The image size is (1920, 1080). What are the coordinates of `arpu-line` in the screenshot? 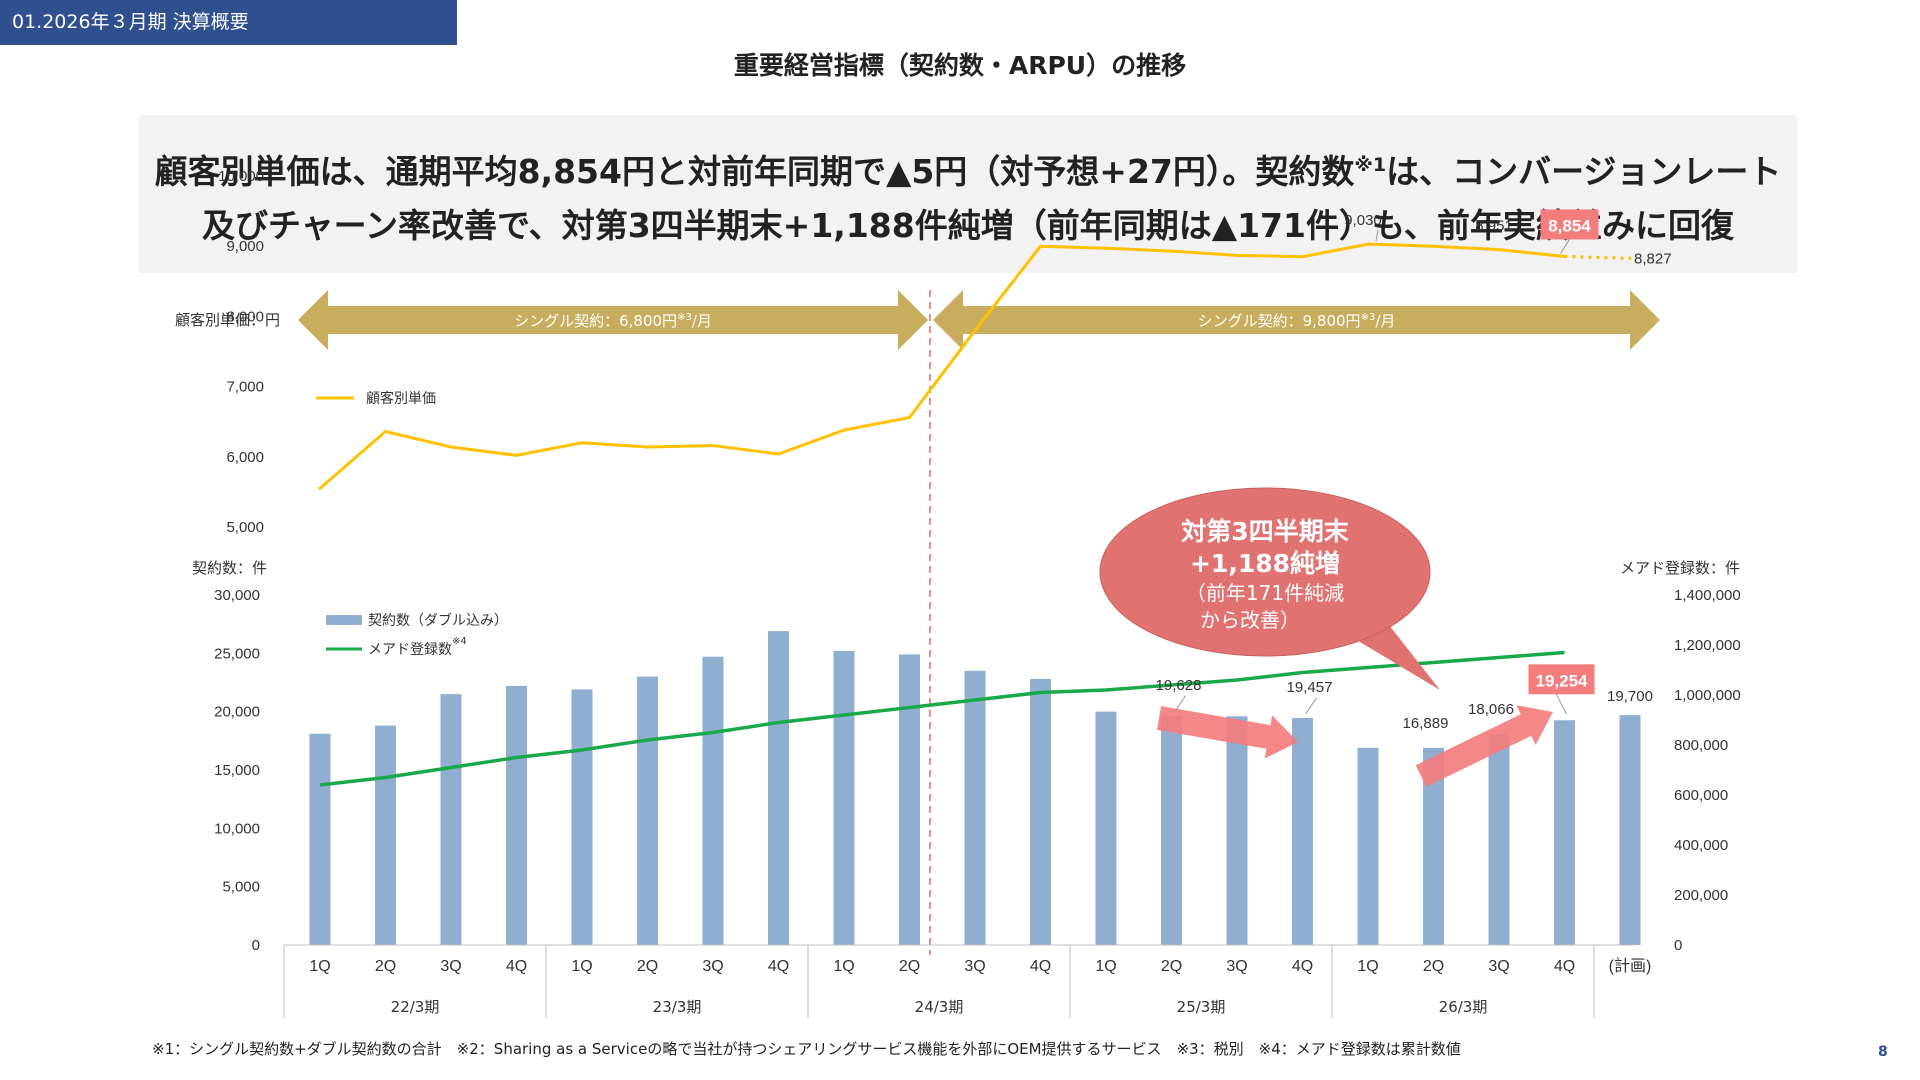 It's located at (942, 366).